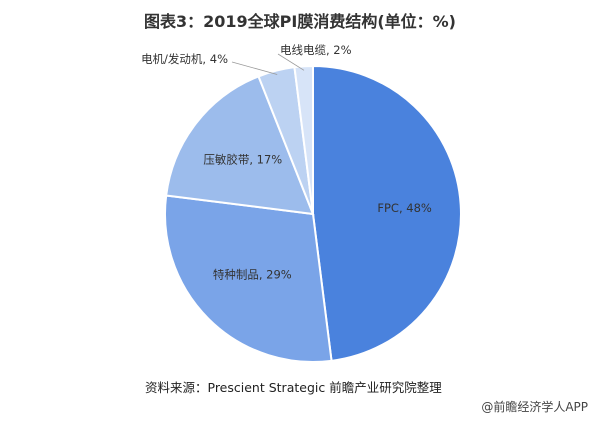 This screenshot has height=424, width=600. Describe the element at coordinates (293, 387) in the screenshot. I see `source-note: 资料来源：Prescient Strategic 前瞻产业研究院整理` at that location.